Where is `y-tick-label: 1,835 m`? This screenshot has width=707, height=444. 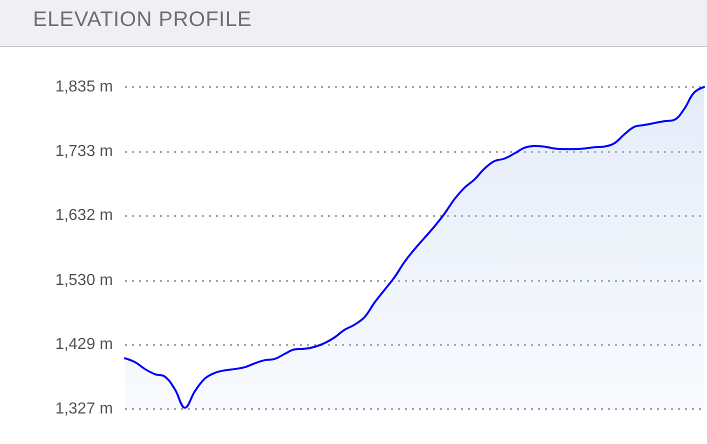
y-tick-label: 1,835 m is located at coordinates (84, 87).